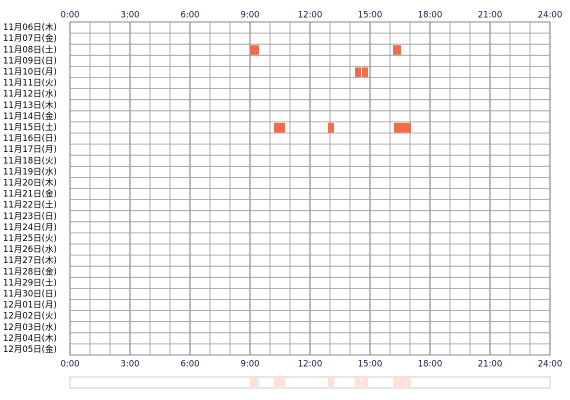 This screenshot has width=570, height=400. Describe the element at coordinates (30, 116) in the screenshot. I see `row-label: 11月14日(金)` at that location.